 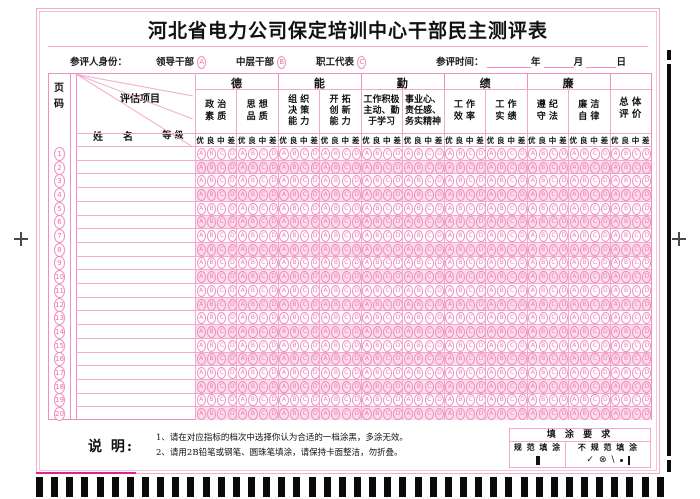 What do you see at coordinates (508, 62) in the screenshot?
I see `year-input` at bounding box center [508, 62].